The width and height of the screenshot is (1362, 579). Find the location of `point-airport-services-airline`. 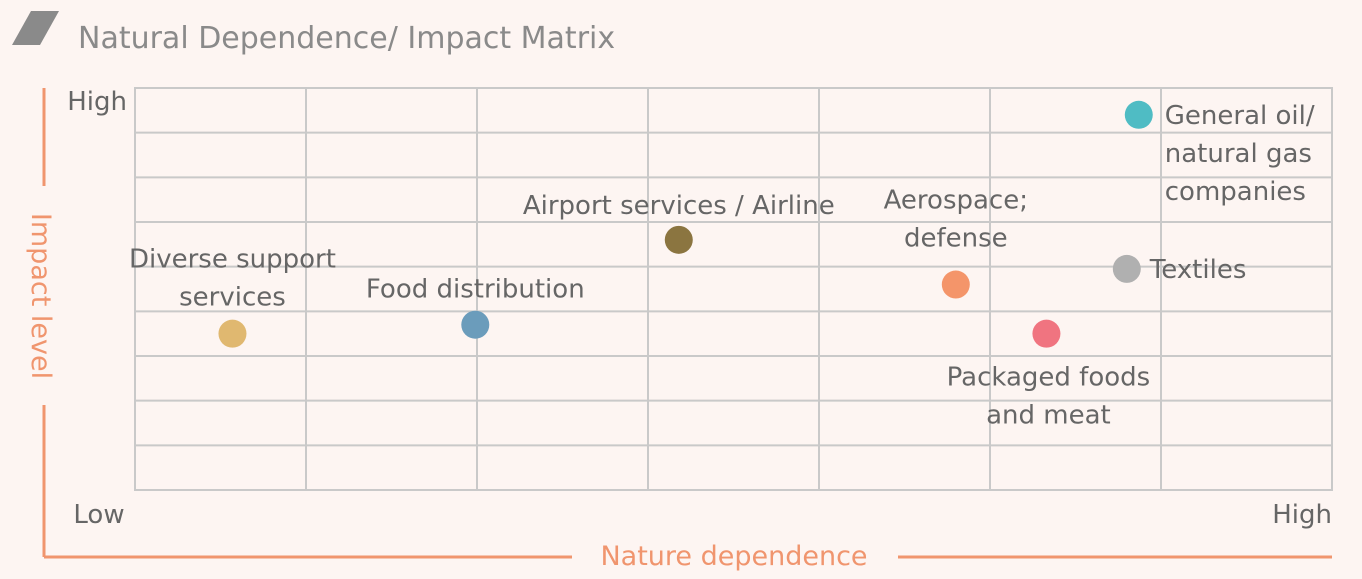

point-airport-services-airline is located at coordinates (678, 239).